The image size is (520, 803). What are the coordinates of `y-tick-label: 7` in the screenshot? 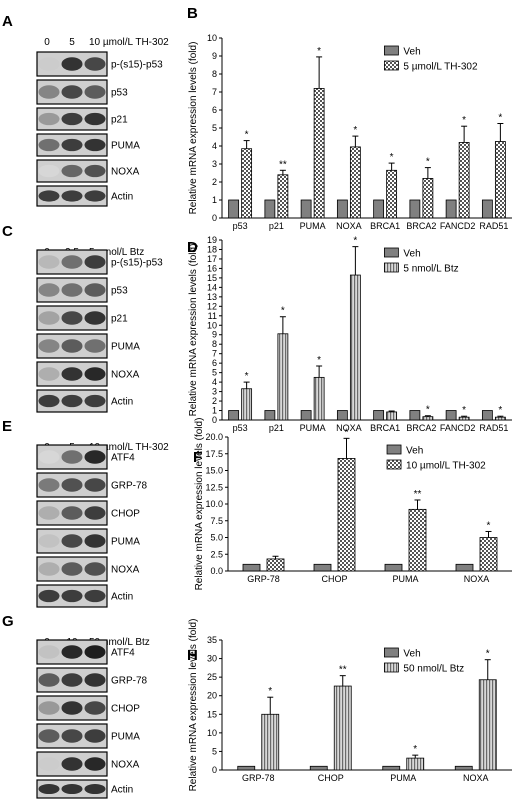 It's located at (214, 92).